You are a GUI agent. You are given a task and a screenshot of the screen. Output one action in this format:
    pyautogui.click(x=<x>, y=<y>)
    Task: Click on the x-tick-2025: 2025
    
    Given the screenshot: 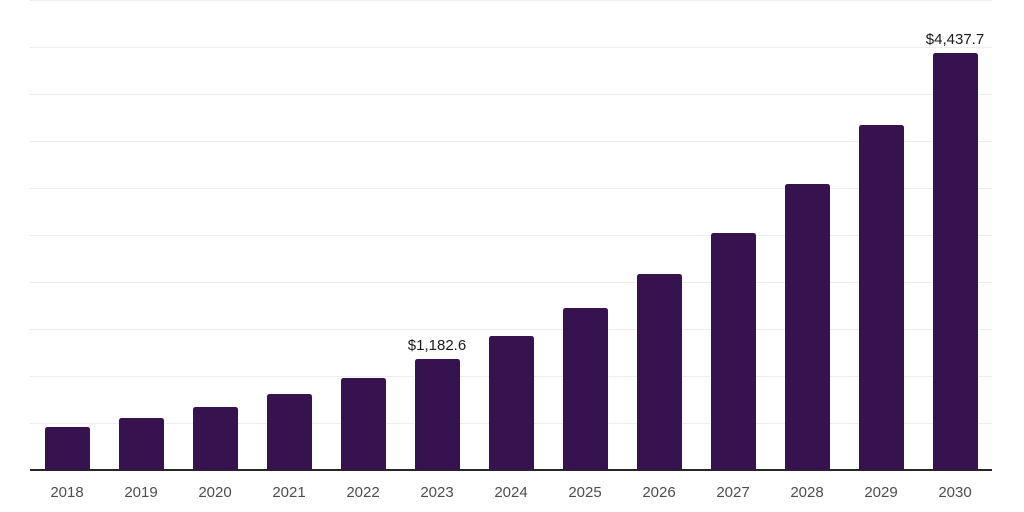 What is the action you would take?
    pyautogui.click(x=585, y=492)
    